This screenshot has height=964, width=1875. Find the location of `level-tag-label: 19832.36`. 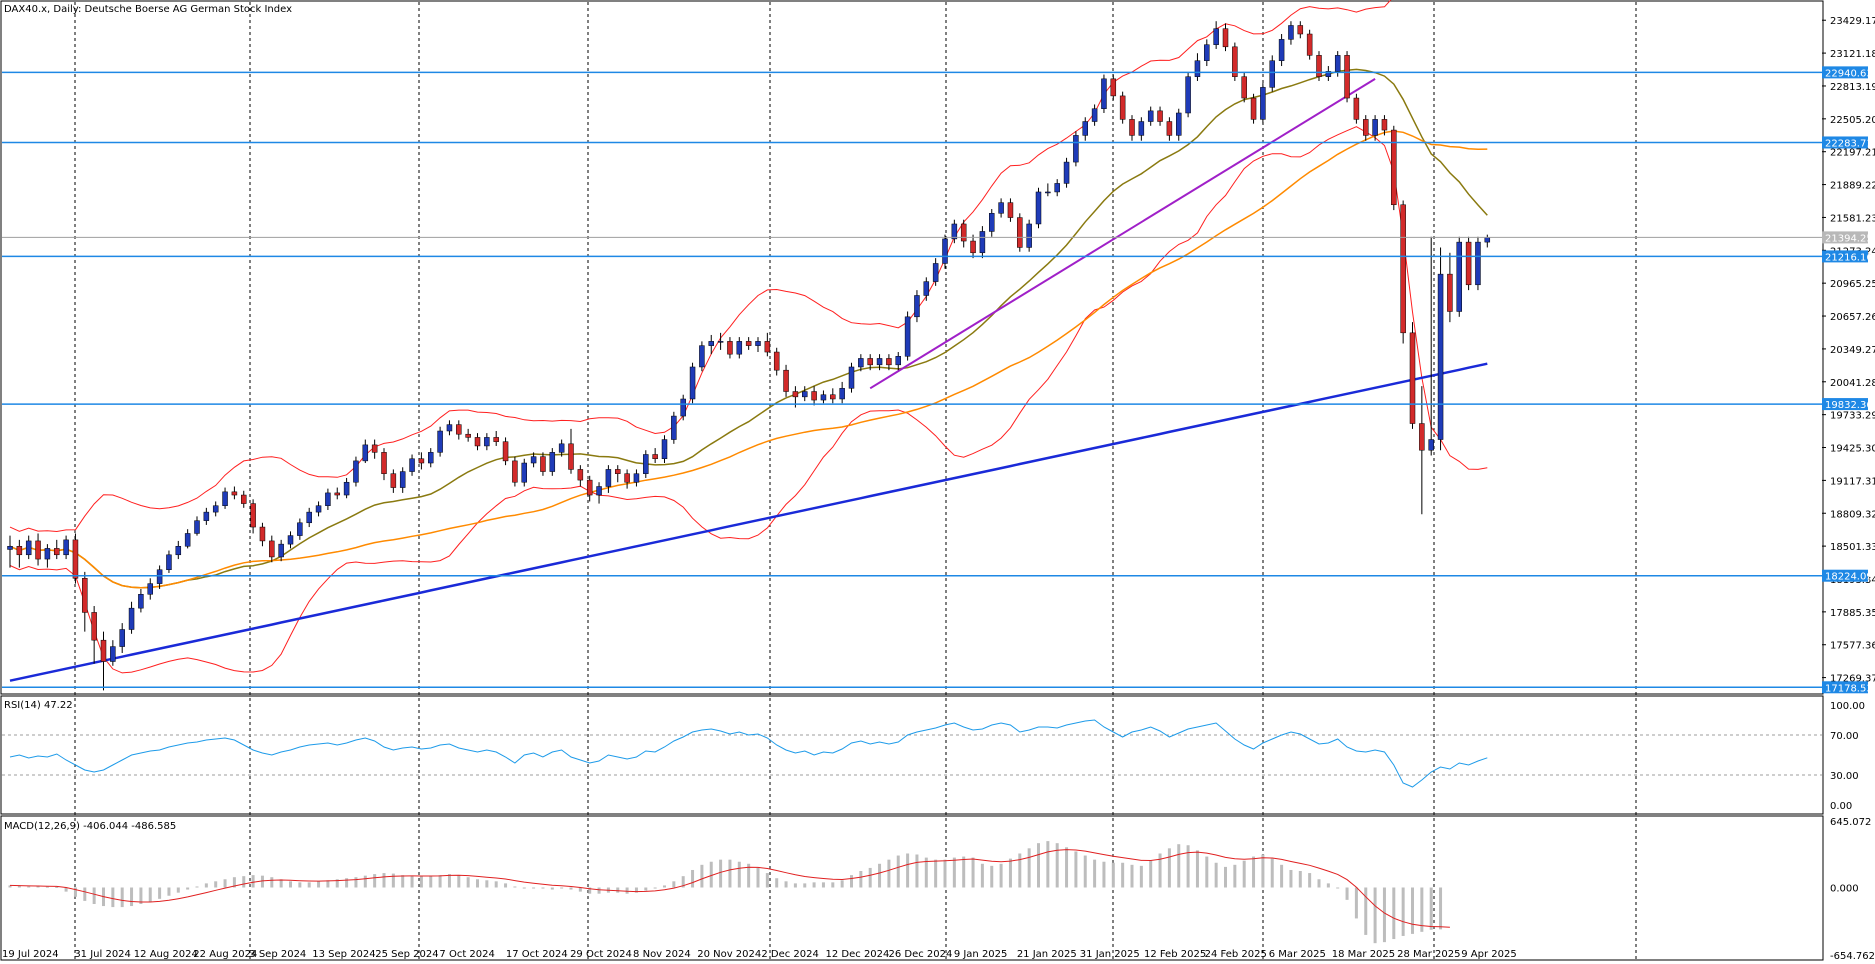

level-tag-label: 19832.36 is located at coordinates (1849, 405).